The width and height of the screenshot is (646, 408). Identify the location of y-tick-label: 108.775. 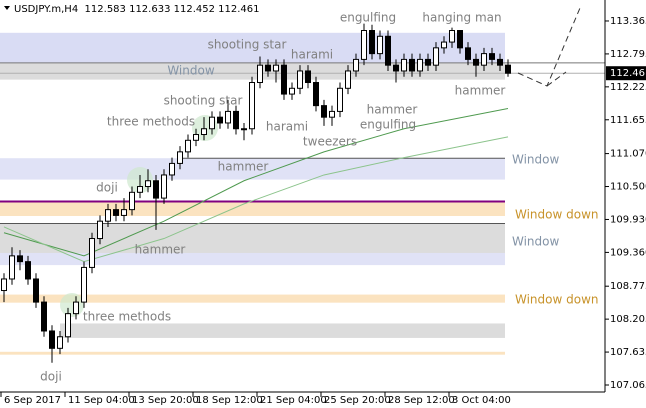
(628, 286).